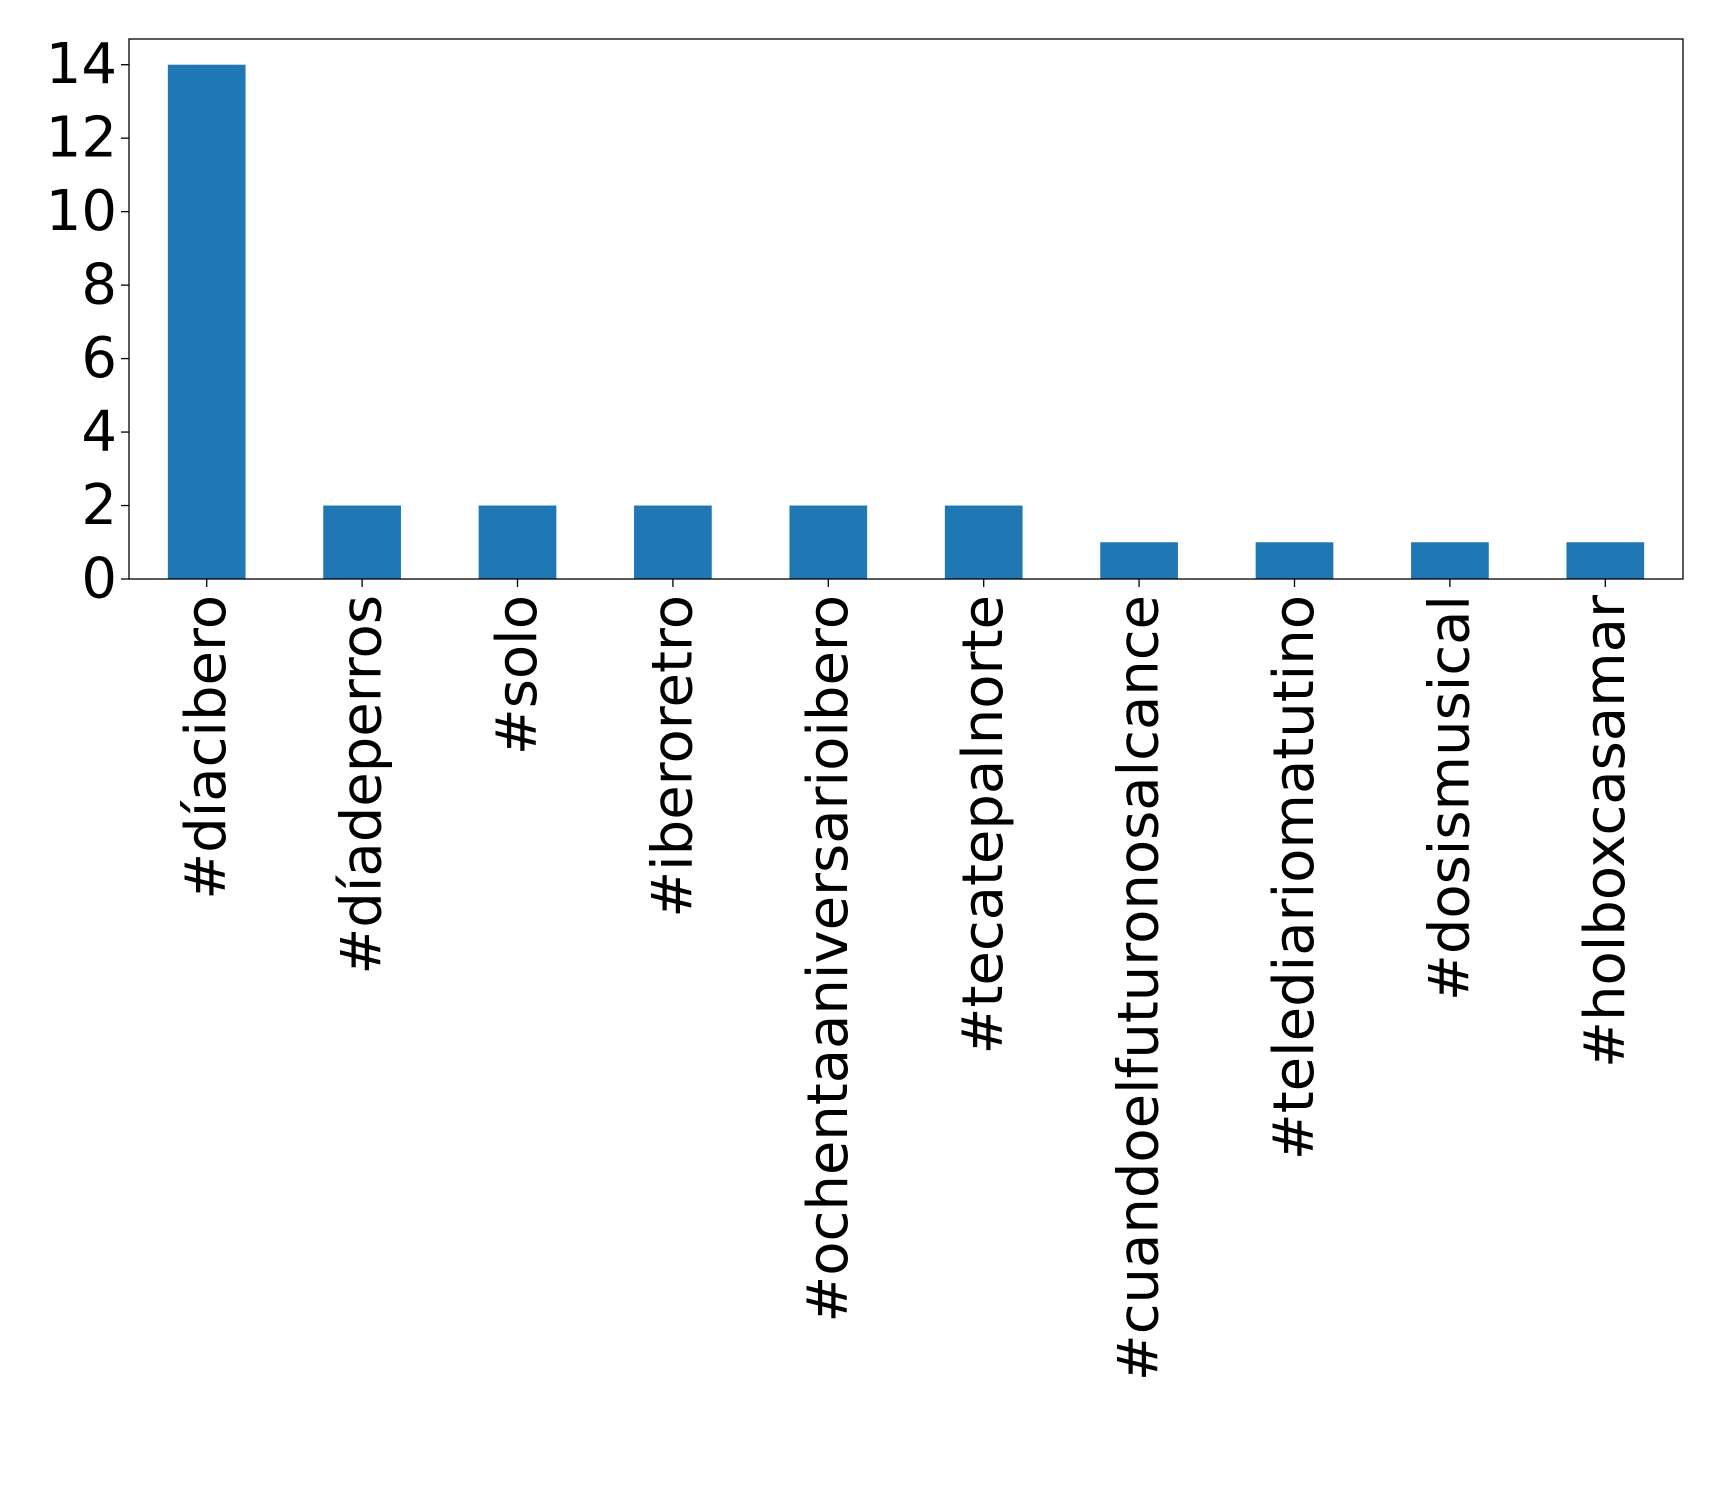 This screenshot has width=1719, height=1509. Describe the element at coordinates (672, 756) in the screenshot. I see `x-tick-label: #iberoretro` at that location.